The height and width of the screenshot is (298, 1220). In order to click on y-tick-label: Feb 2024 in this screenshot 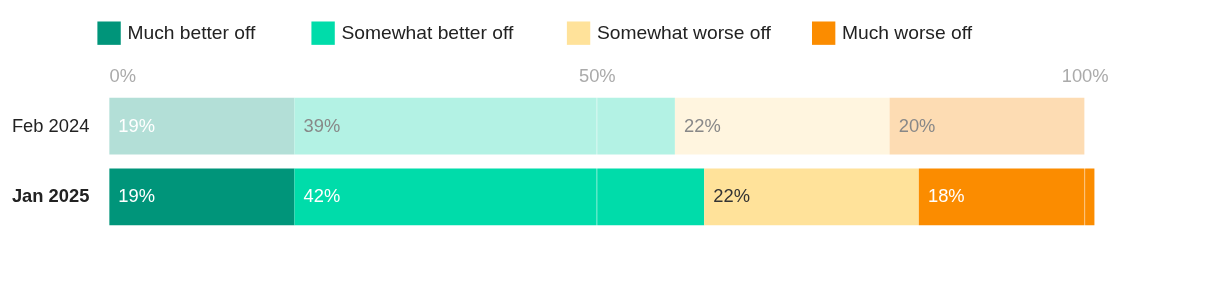, I will do `click(50, 125)`.